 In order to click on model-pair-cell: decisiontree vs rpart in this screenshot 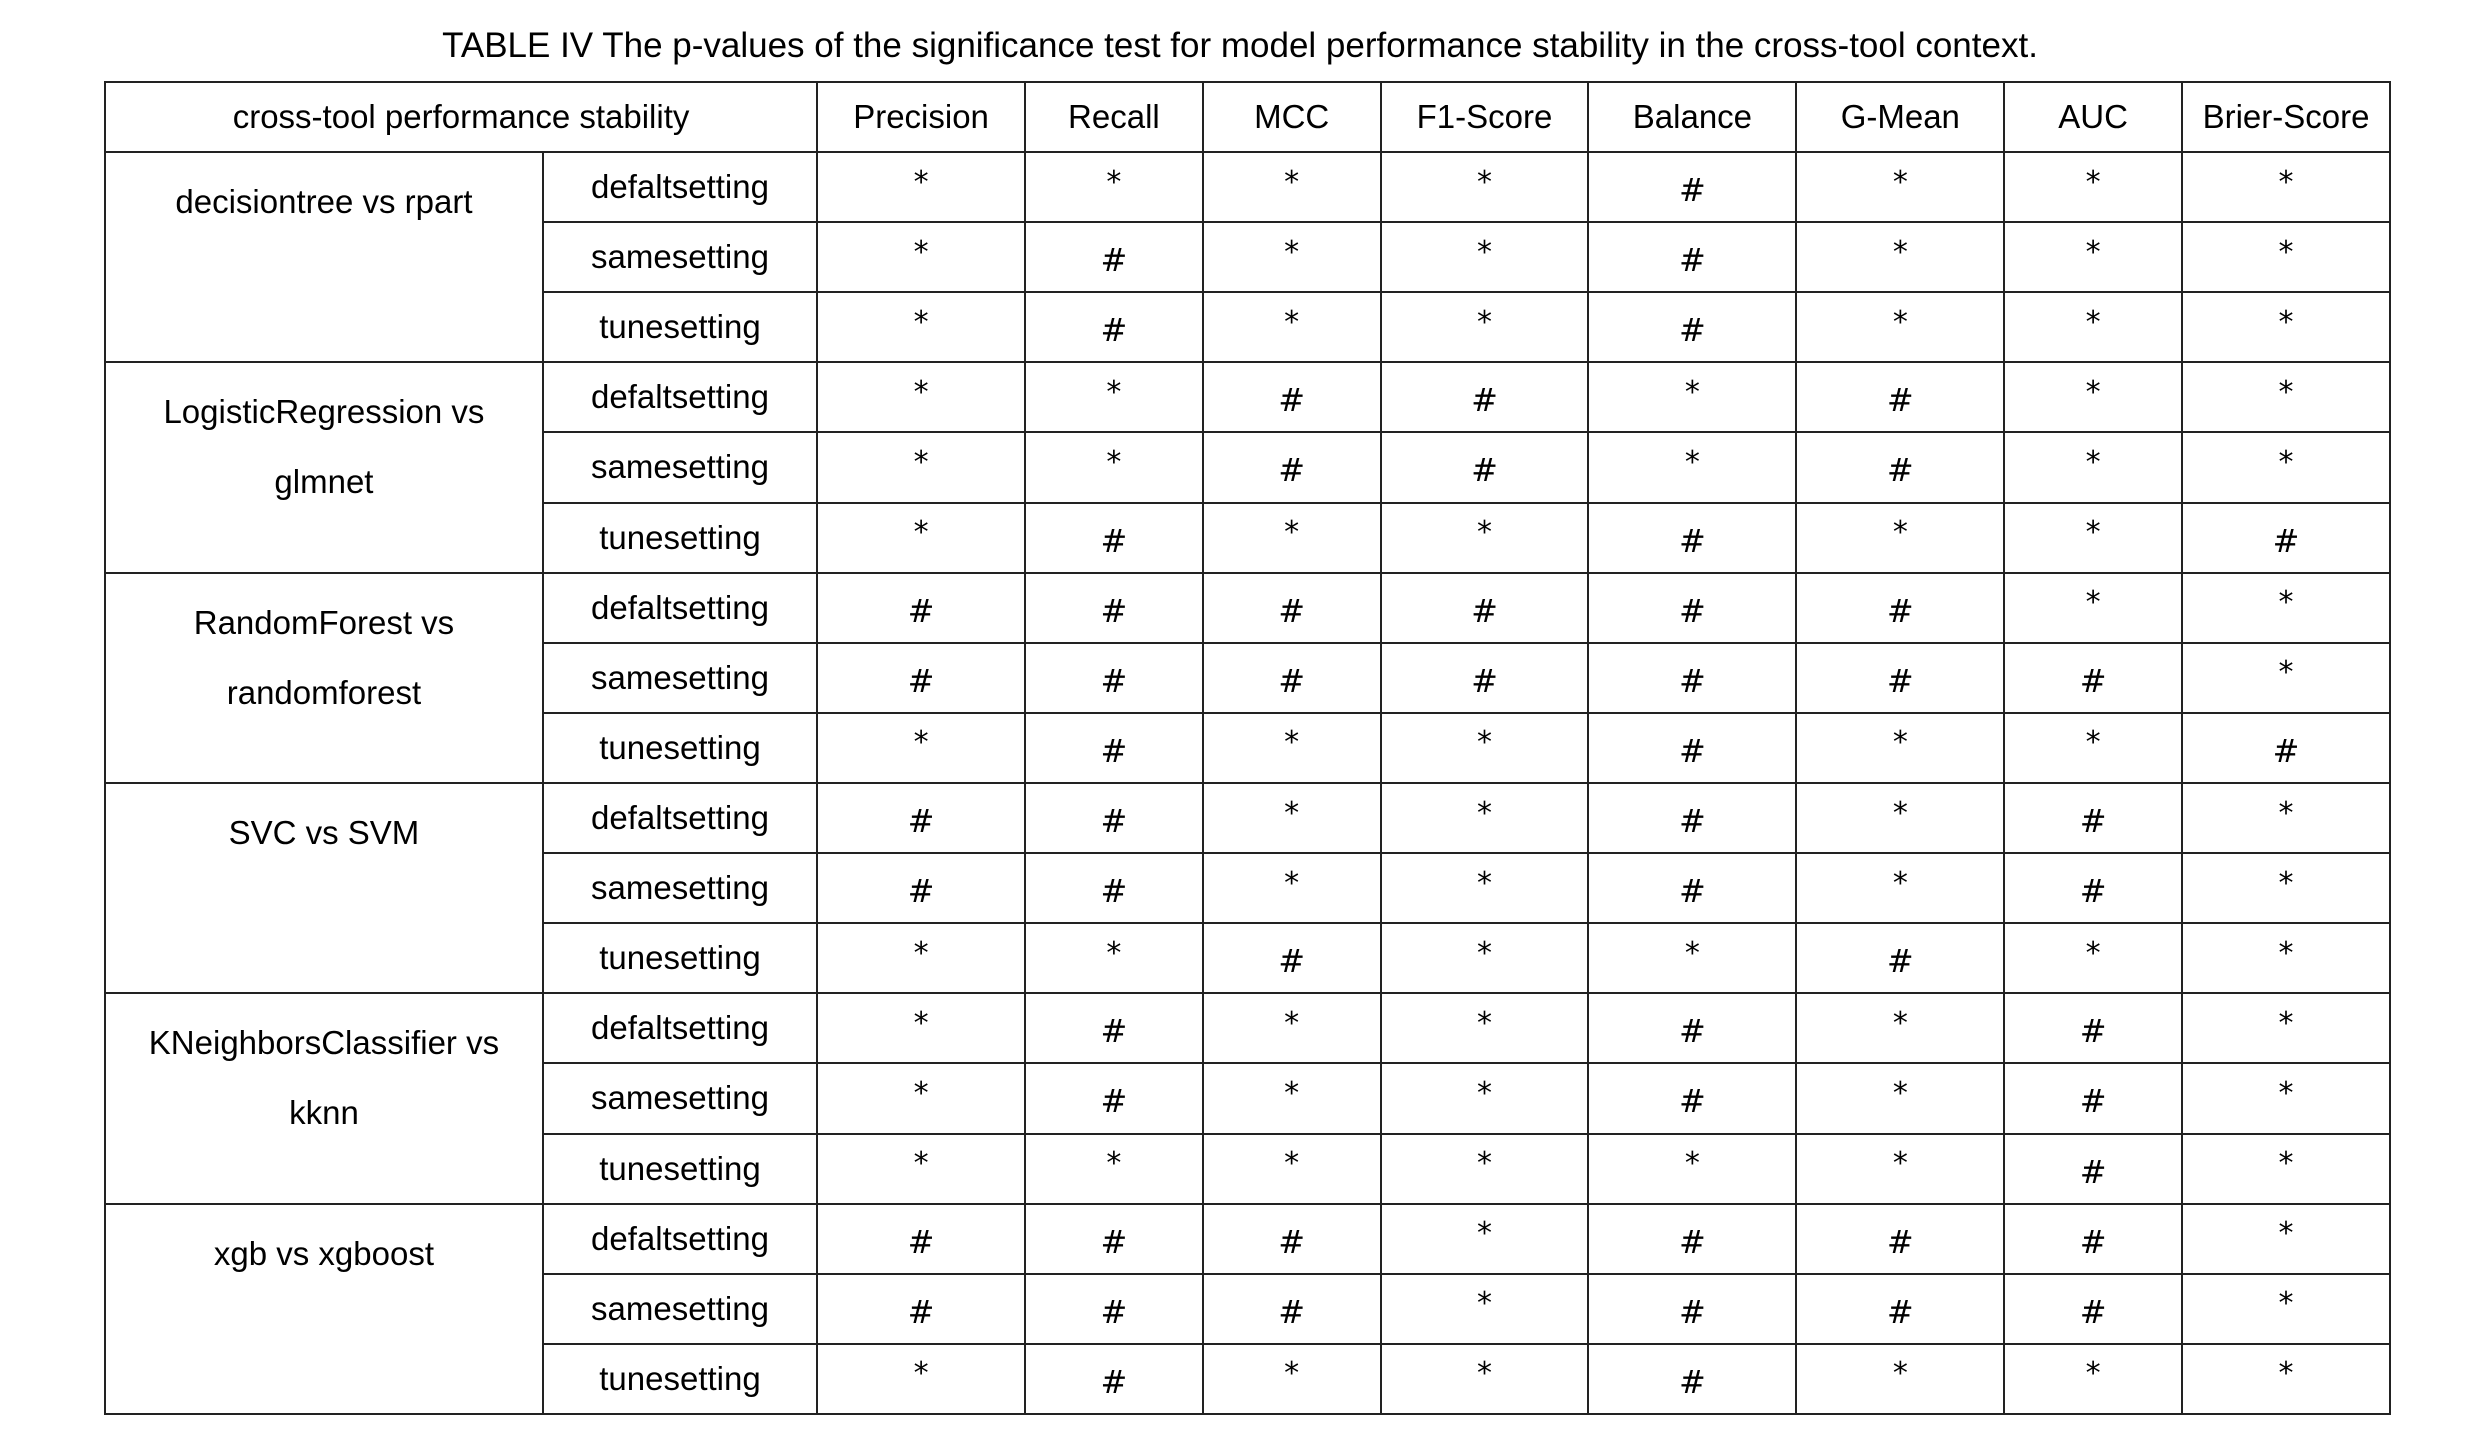, I will do `click(324, 257)`.